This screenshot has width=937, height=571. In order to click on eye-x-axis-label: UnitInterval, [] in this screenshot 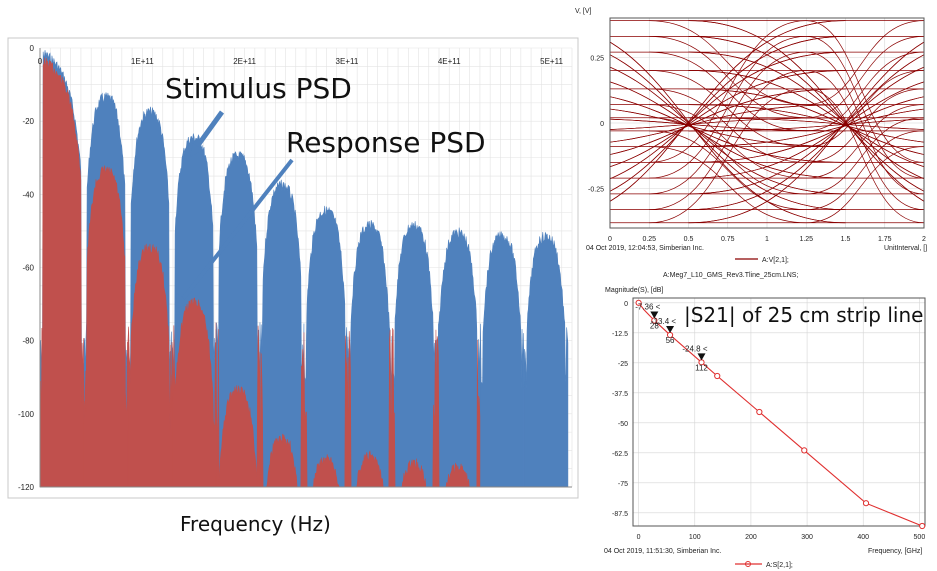, I will do `click(905, 248)`.